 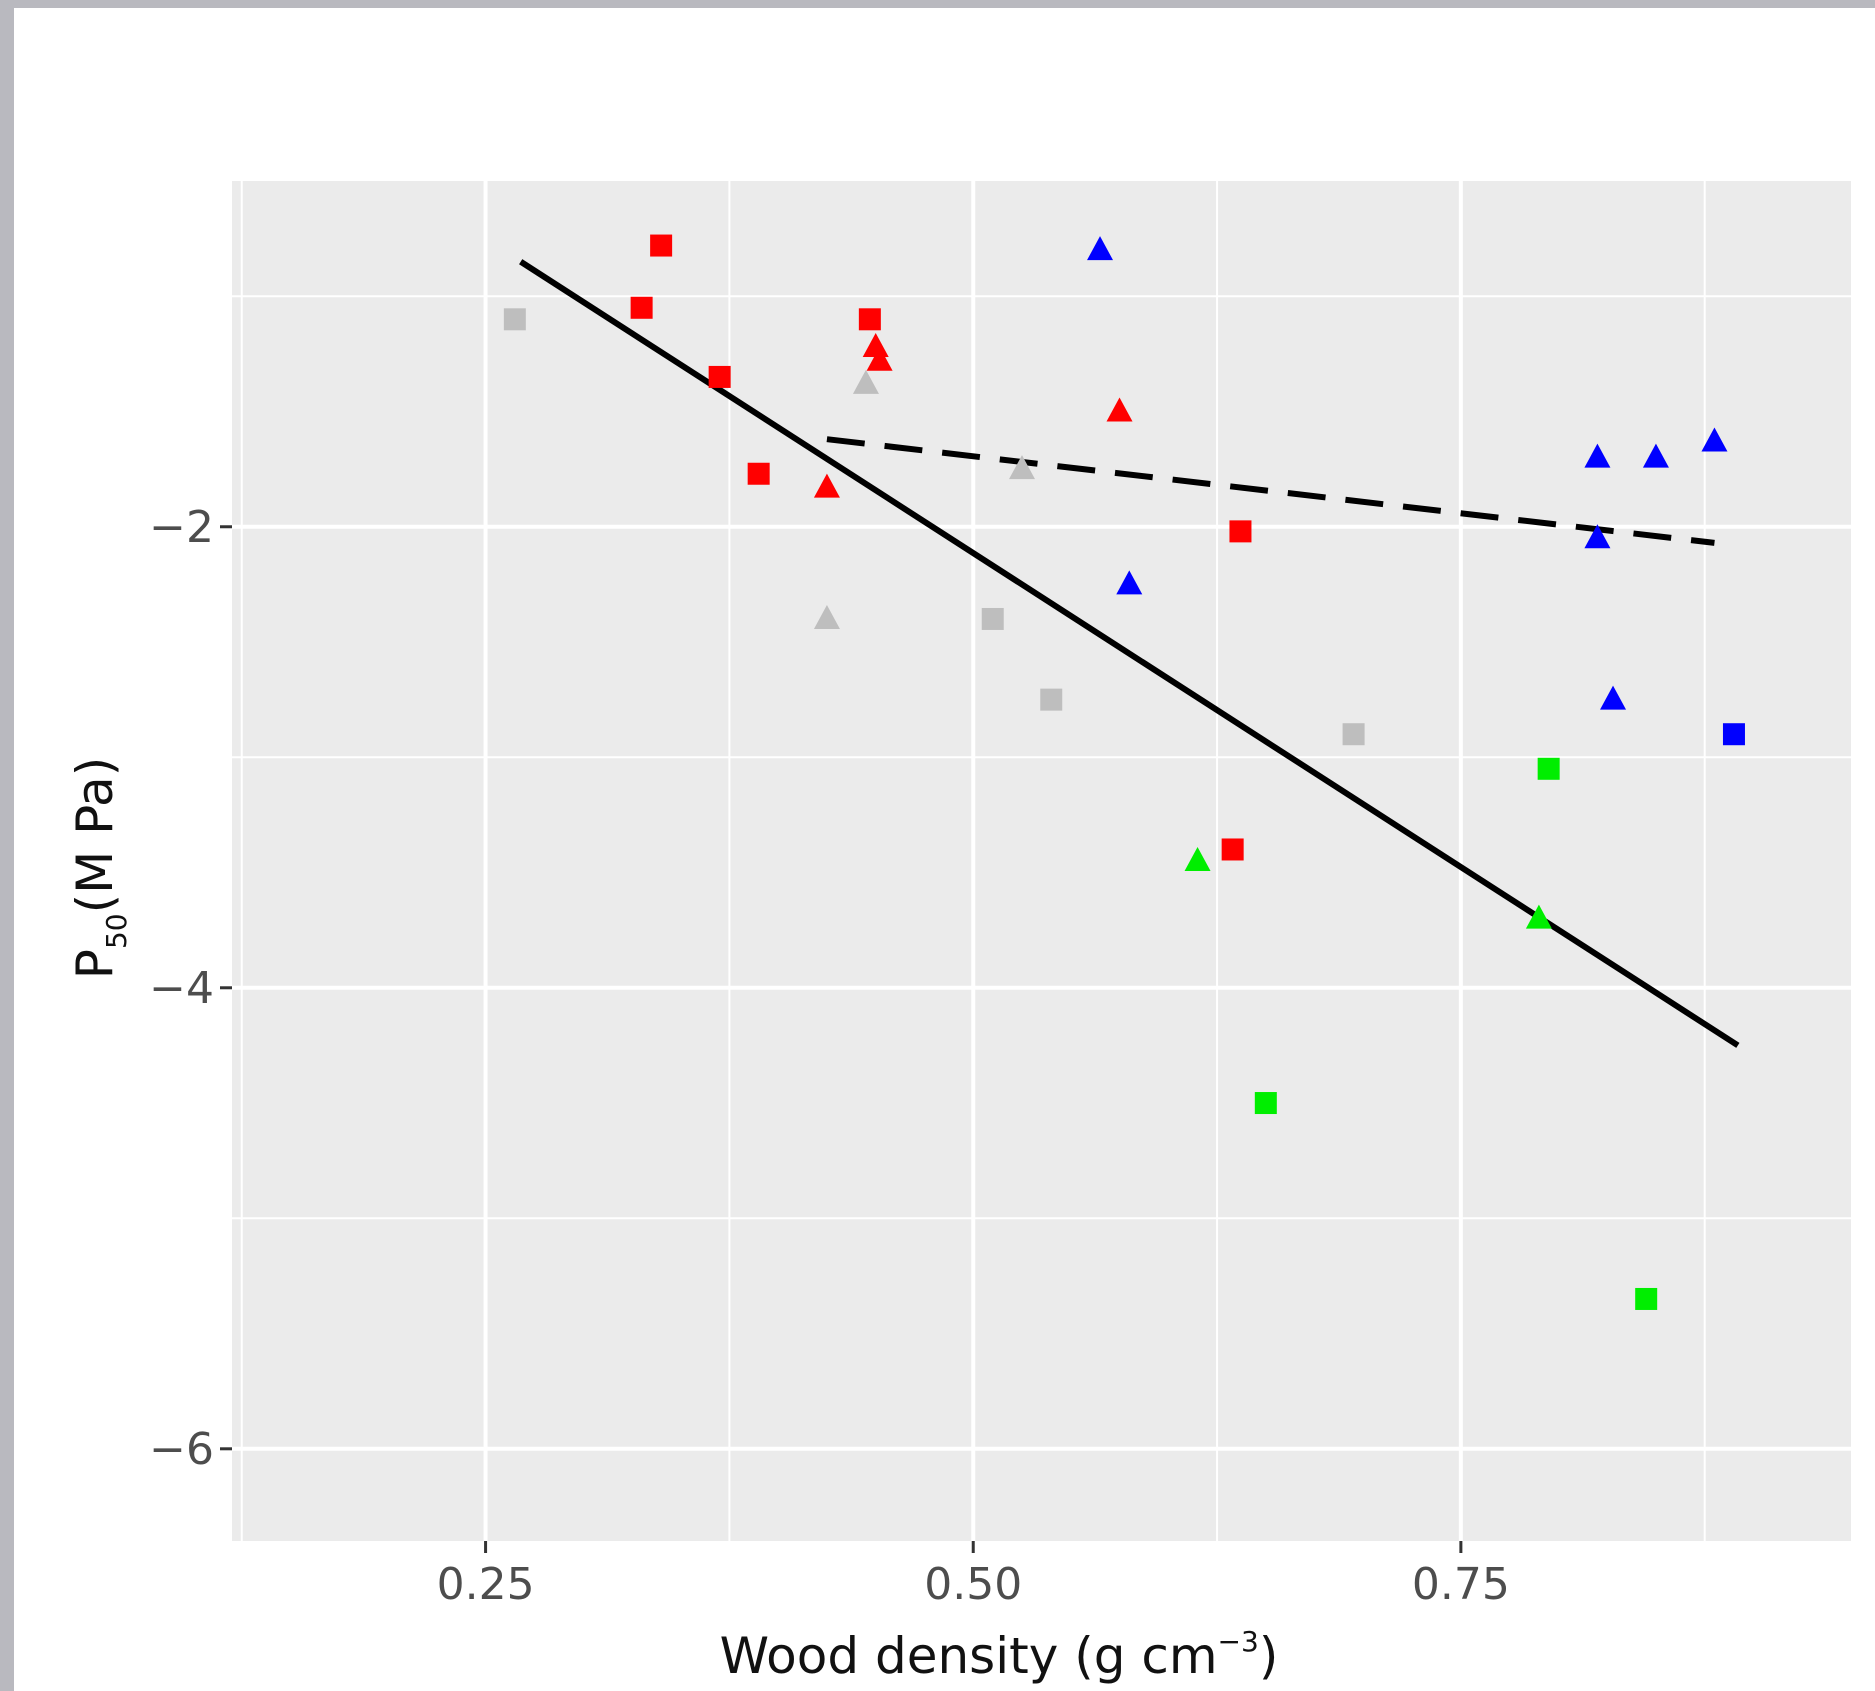 What do you see at coordinates (95, 835) in the screenshot?
I see `y-axis-title-rest: (M Pa)` at bounding box center [95, 835].